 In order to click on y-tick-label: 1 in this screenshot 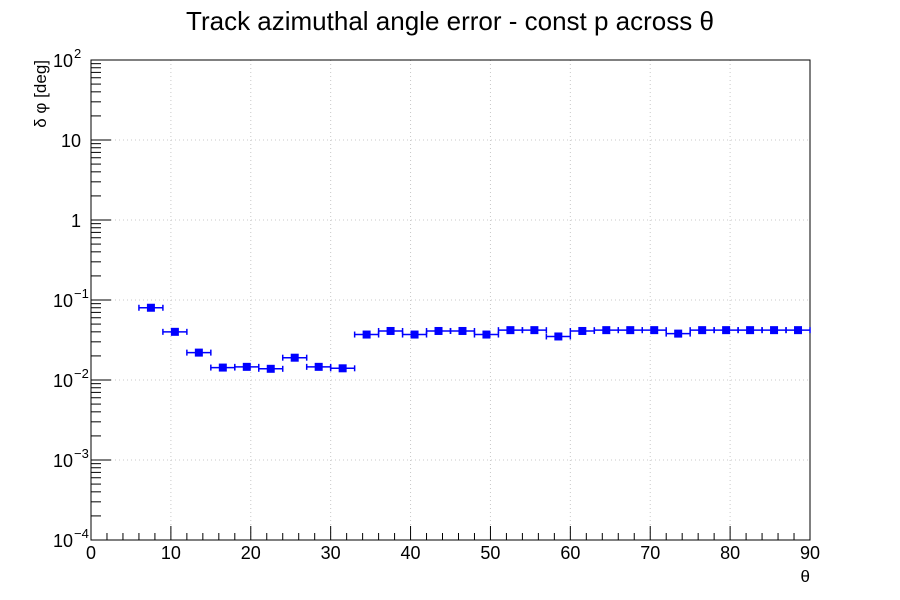, I will do `click(76, 221)`.